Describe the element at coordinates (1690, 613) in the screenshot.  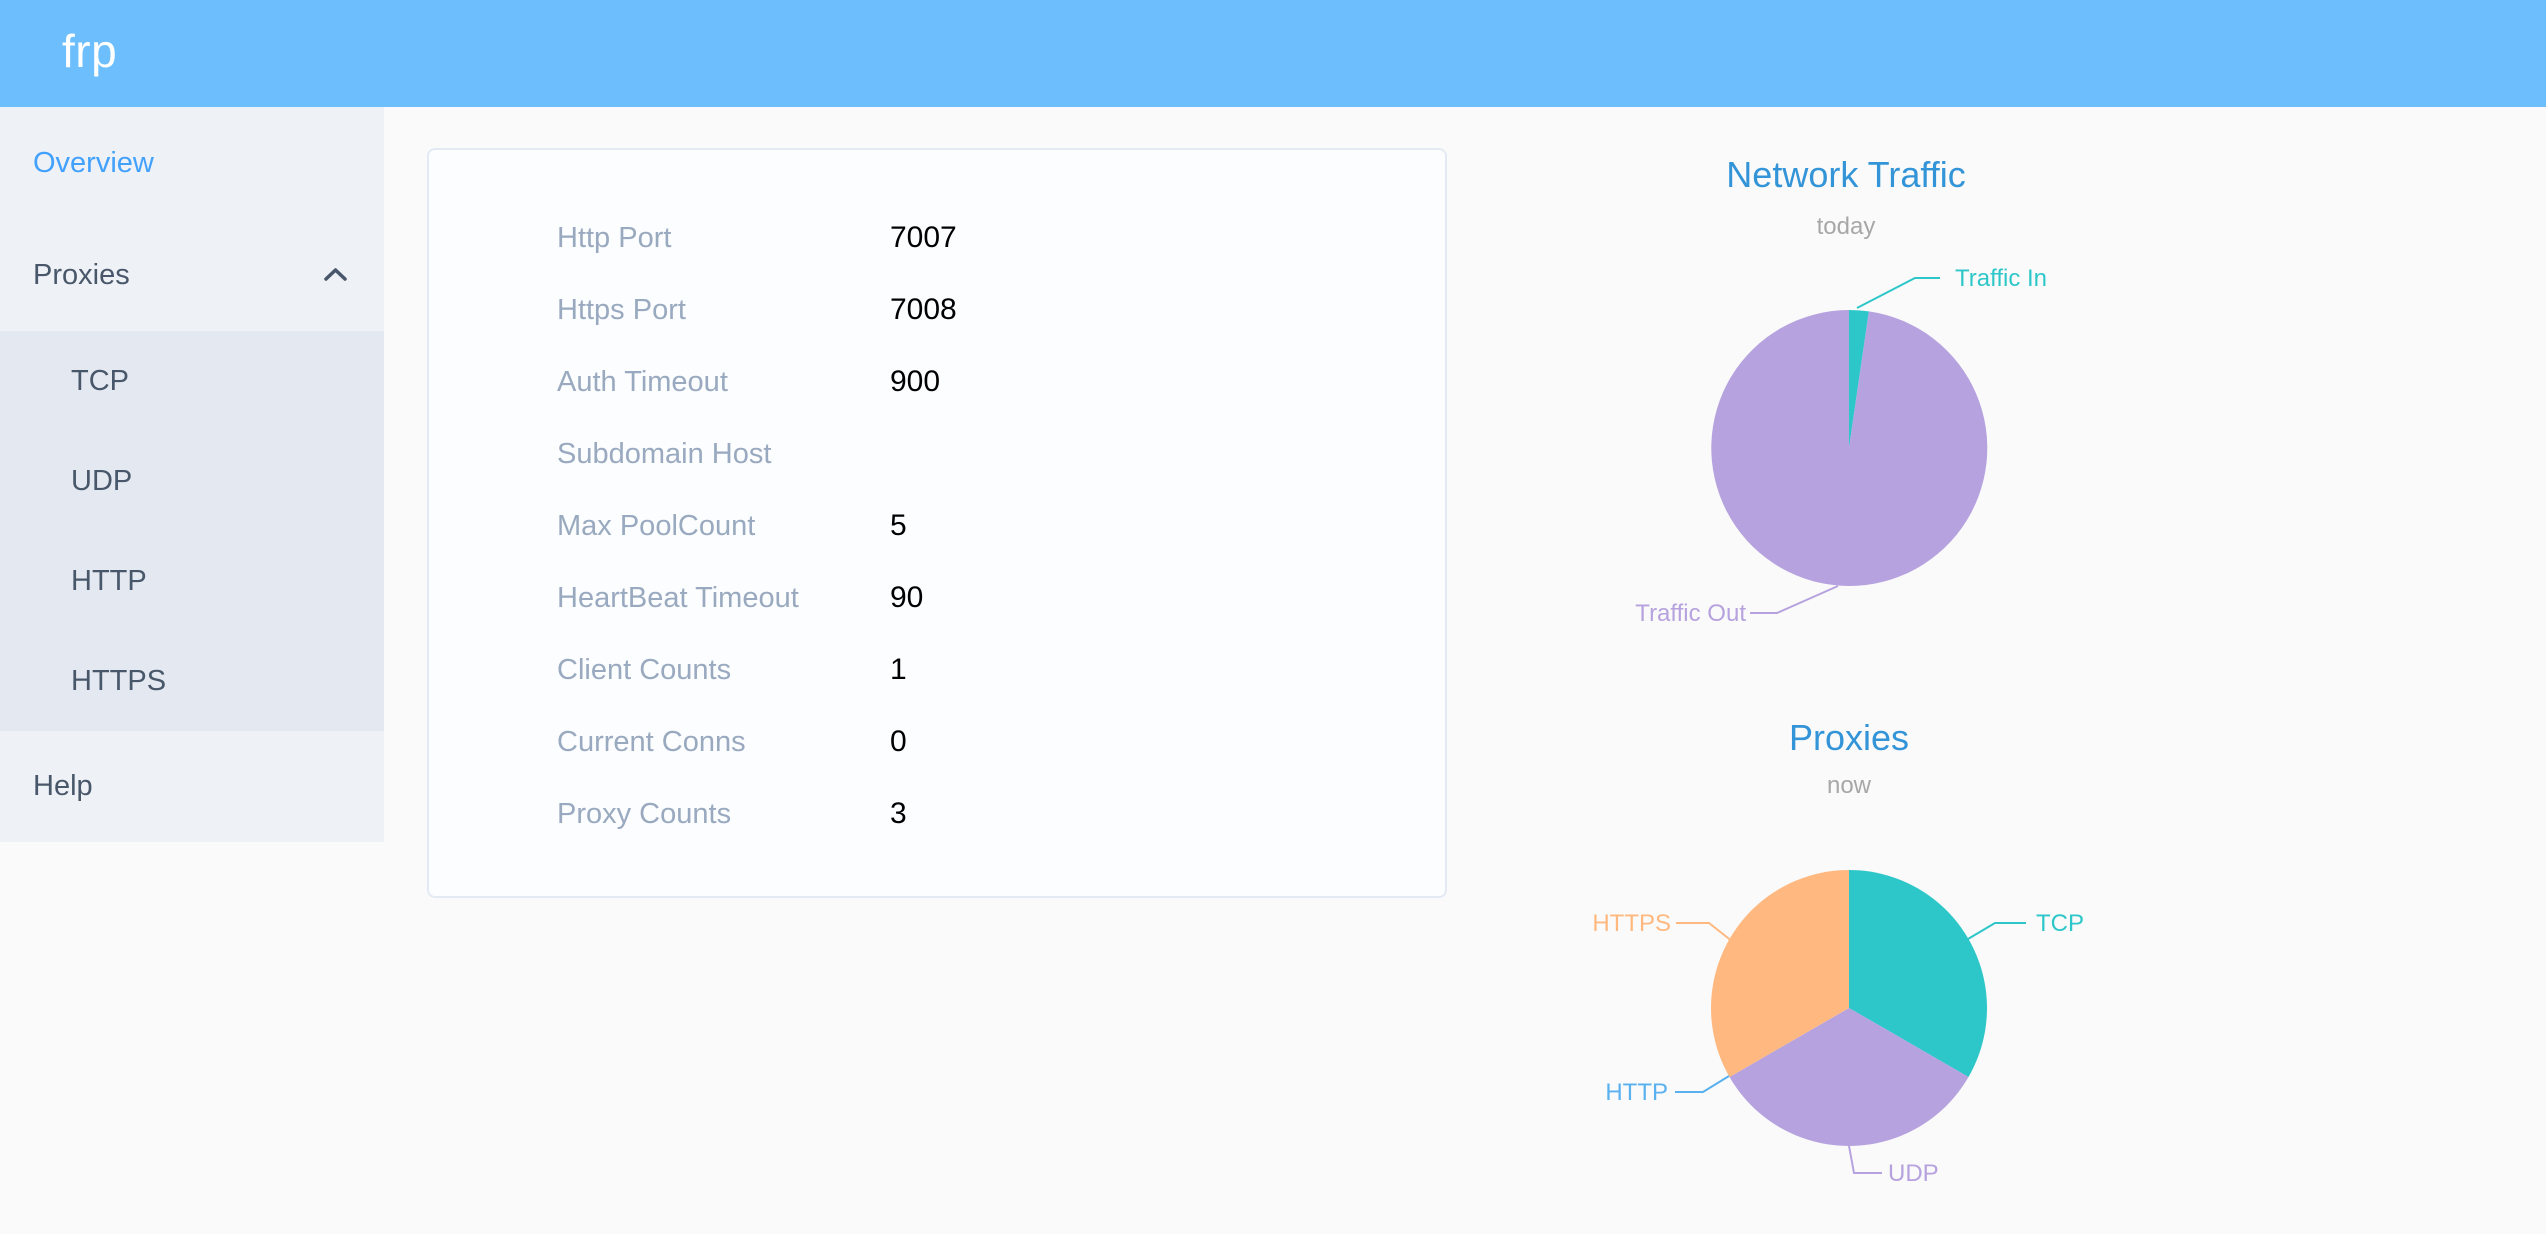
I see `pie-label-traffic-out: Traffic Out` at that location.